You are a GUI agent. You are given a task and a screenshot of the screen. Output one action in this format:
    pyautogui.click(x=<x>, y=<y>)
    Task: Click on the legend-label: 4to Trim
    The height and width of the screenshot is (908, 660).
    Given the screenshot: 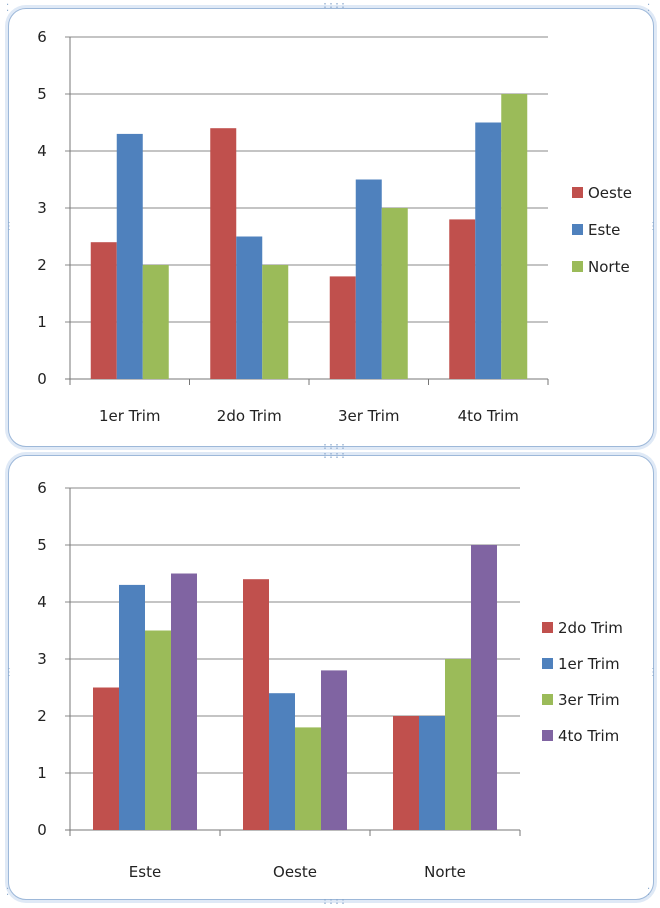 What is the action you would take?
    pyautogui.click(x=588, y=736)
    